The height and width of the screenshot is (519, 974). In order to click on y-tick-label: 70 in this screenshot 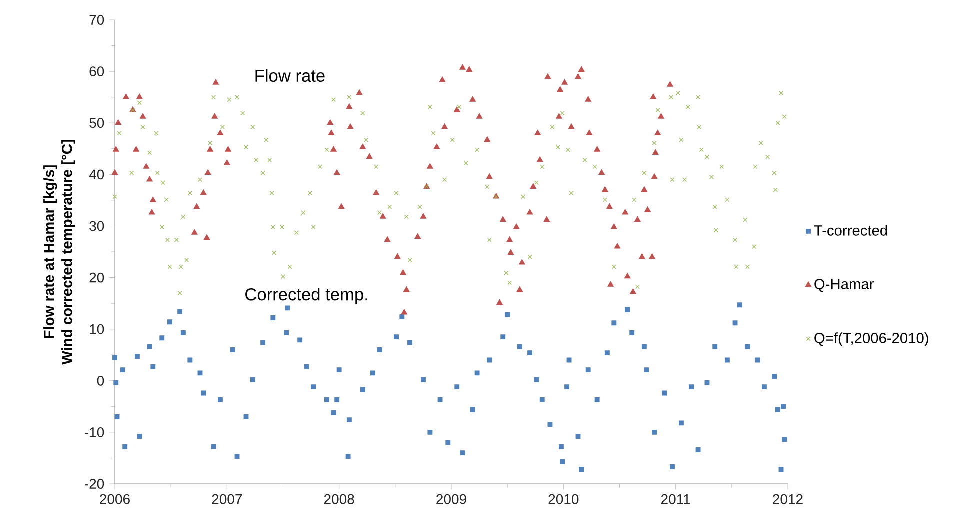, I will do `click(97, 20)`.